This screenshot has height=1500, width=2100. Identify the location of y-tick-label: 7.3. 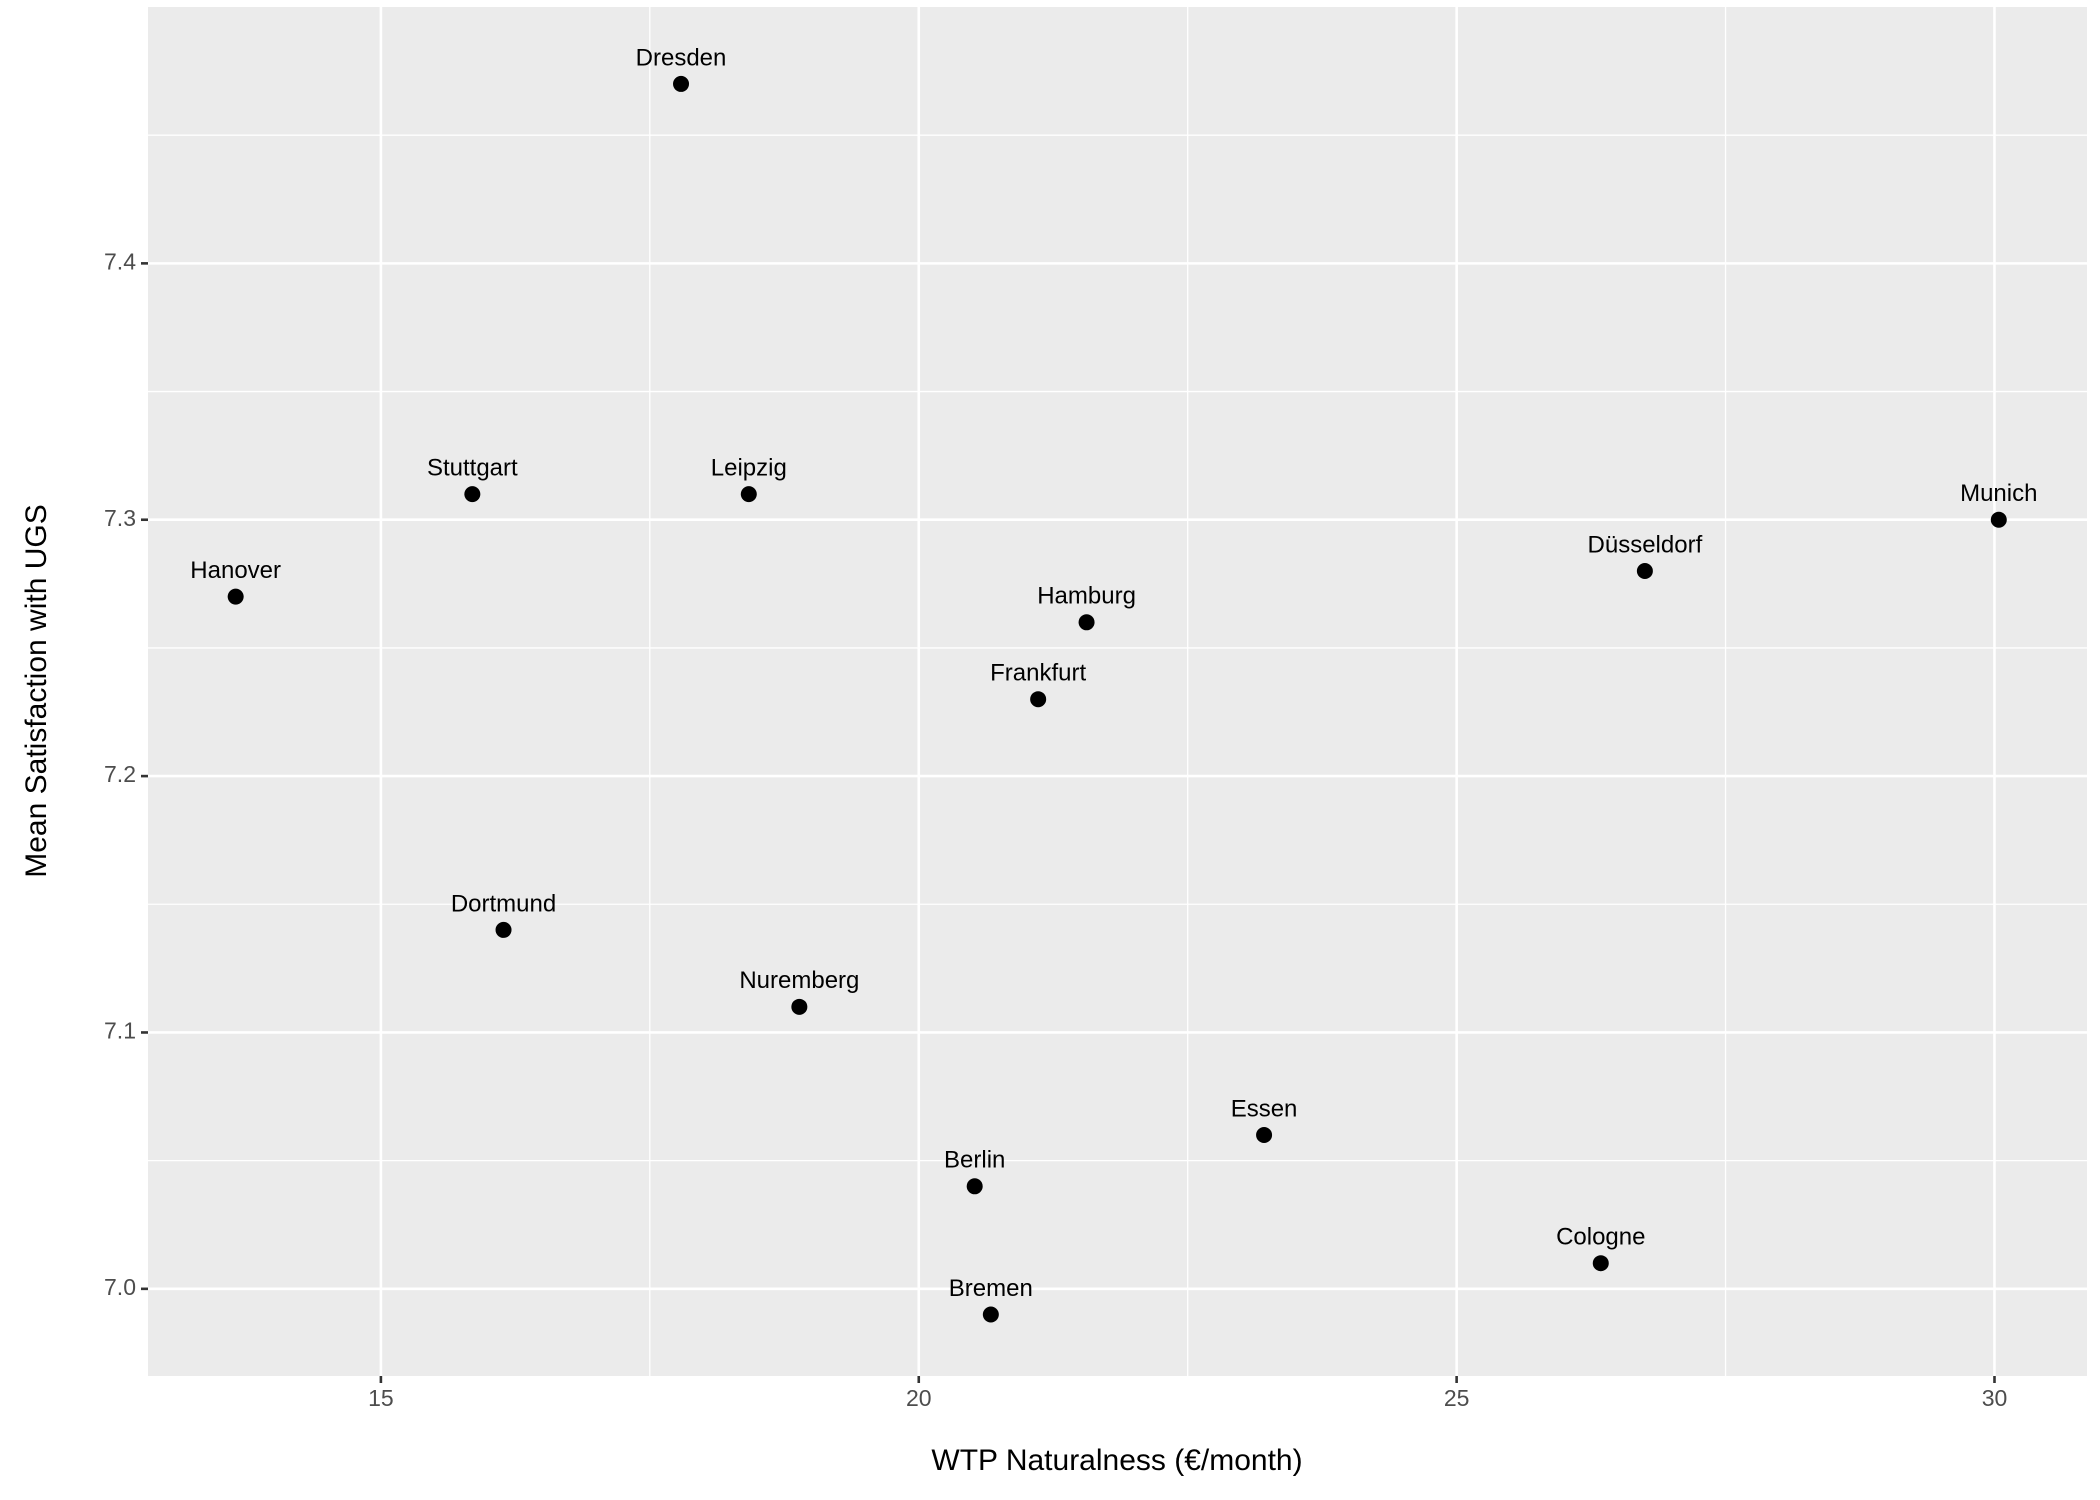
(120, 518).